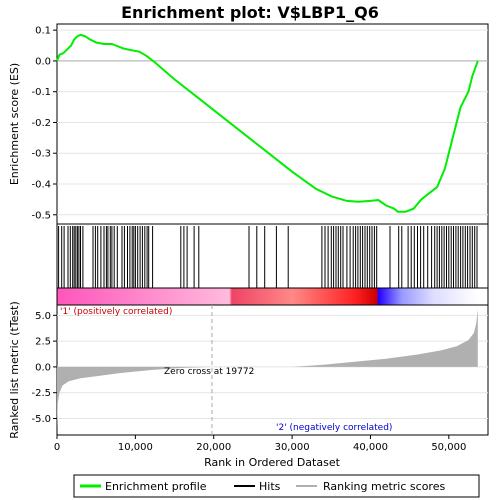  I want to click on x-tick-label: 20,000, so click(213, 447).